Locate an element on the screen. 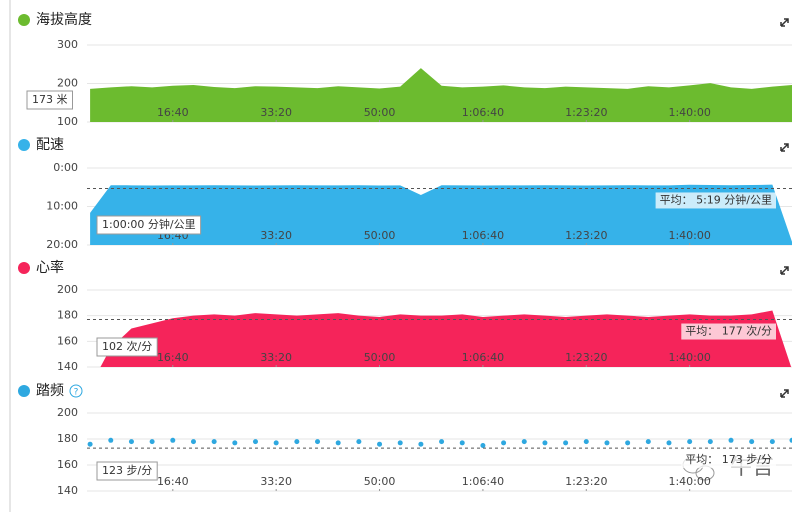 The width and height of the screenshot is (810, 512). y-tick-label: 100 is located at coordinates (67, 121).